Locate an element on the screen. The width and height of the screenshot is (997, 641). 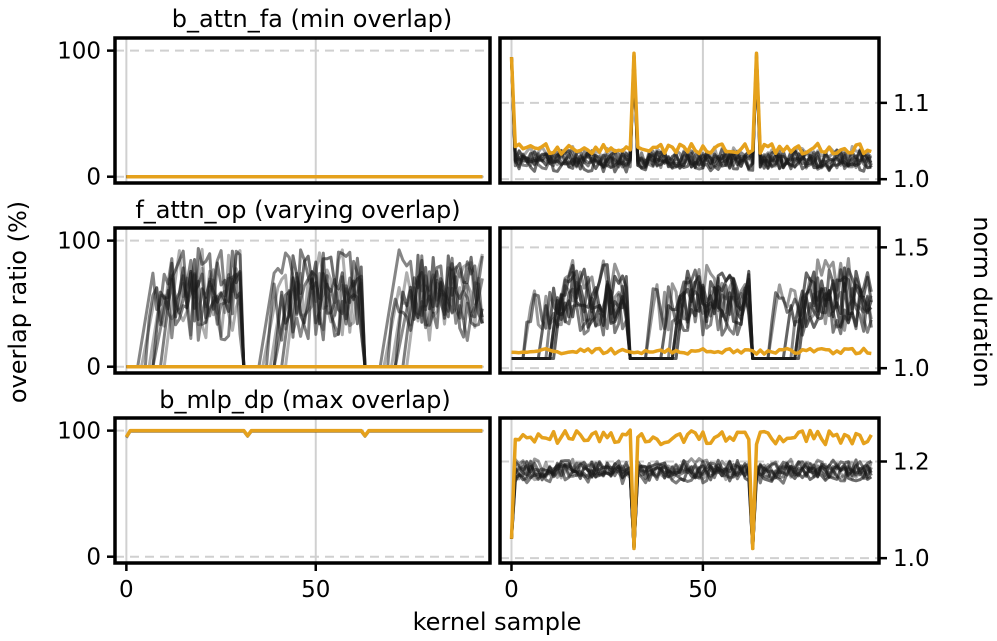
y-tick-label: 1.5 is located at coordinates (911, 248).